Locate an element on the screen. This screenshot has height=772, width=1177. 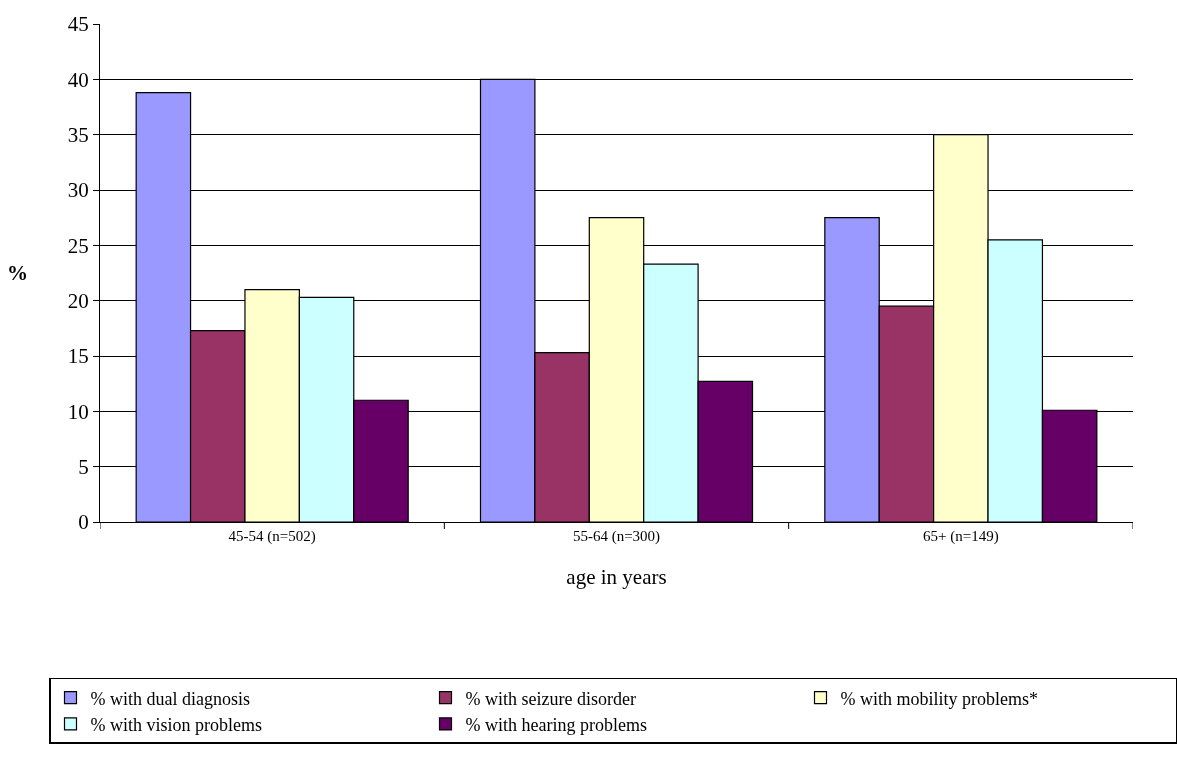
x-tick-label: 65+ (n=149) is located at coordinates (960, 536).